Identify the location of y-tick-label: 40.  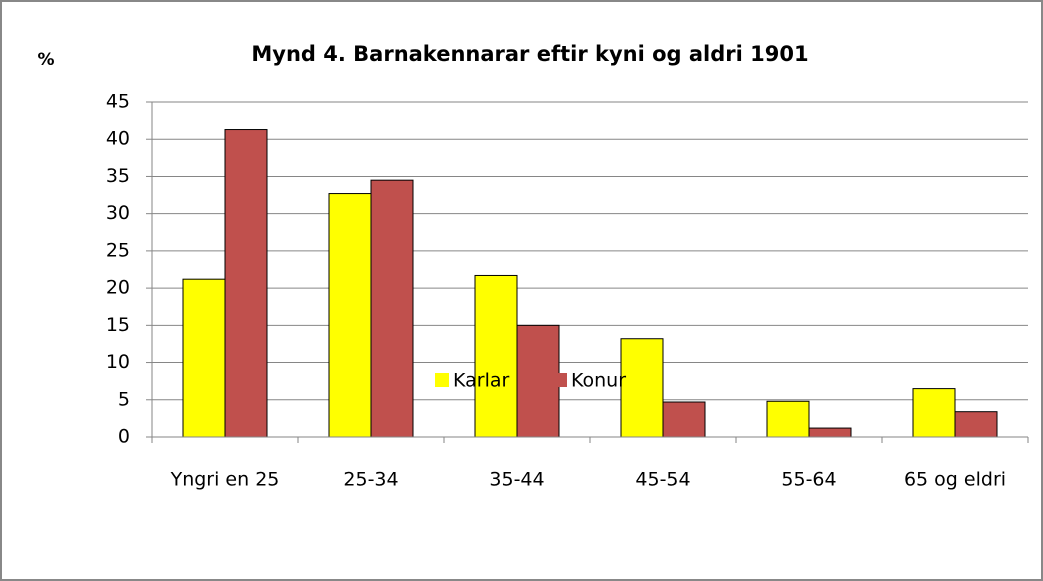
(118, 139).